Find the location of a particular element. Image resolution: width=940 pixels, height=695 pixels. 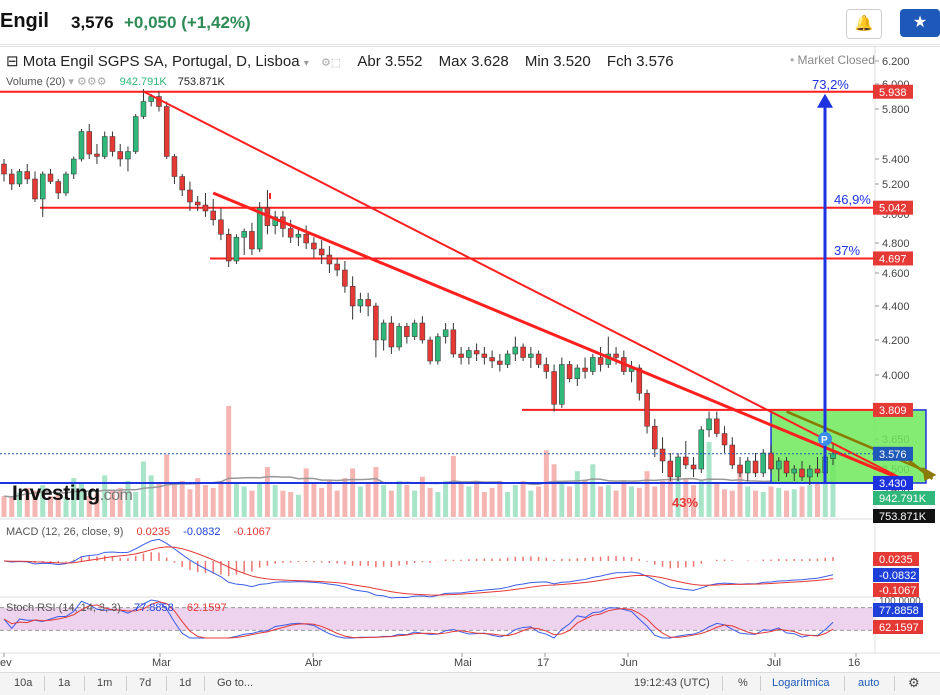

percent-toggle: % is located at coordinates (743, 683).